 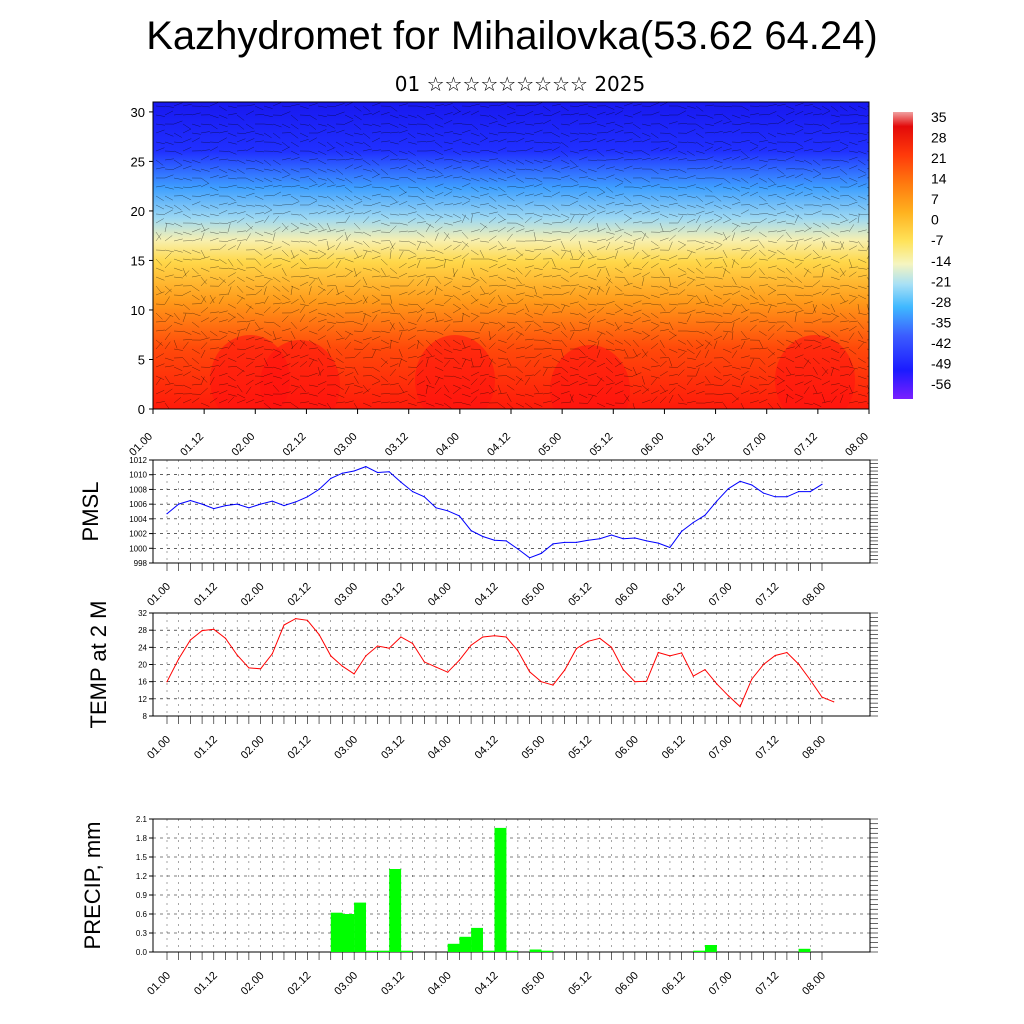 What do you see at coordinates (941, 302) in the screenshot?
I see `colorbar-label: -28` at bounding box center [941, 302].